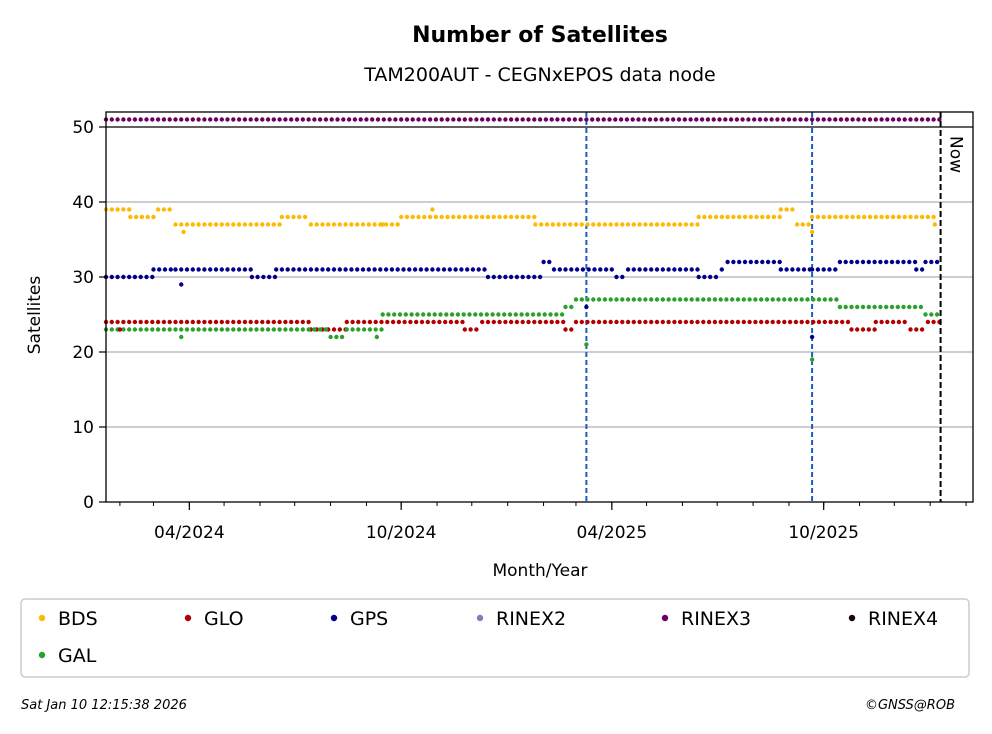  Describe the element at coordinates (77, 656) in the screenshot. I see `legend-label: GAL` at that location.